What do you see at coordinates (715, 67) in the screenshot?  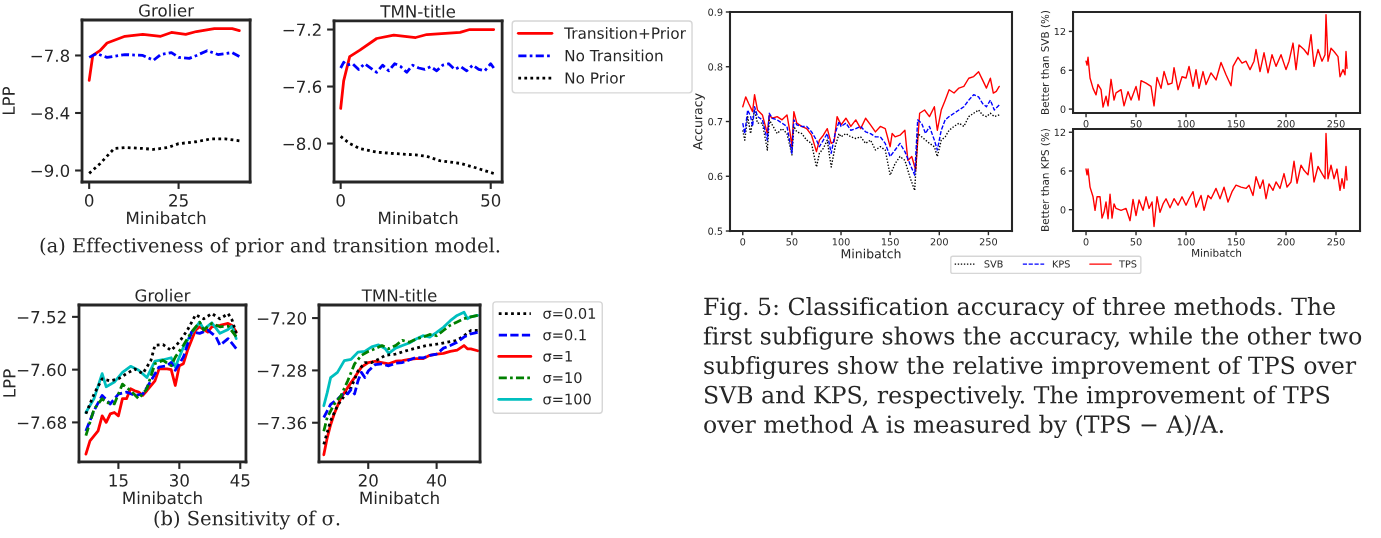 I see `y-tick-label: 0.8` at bounding box center [715, 67].